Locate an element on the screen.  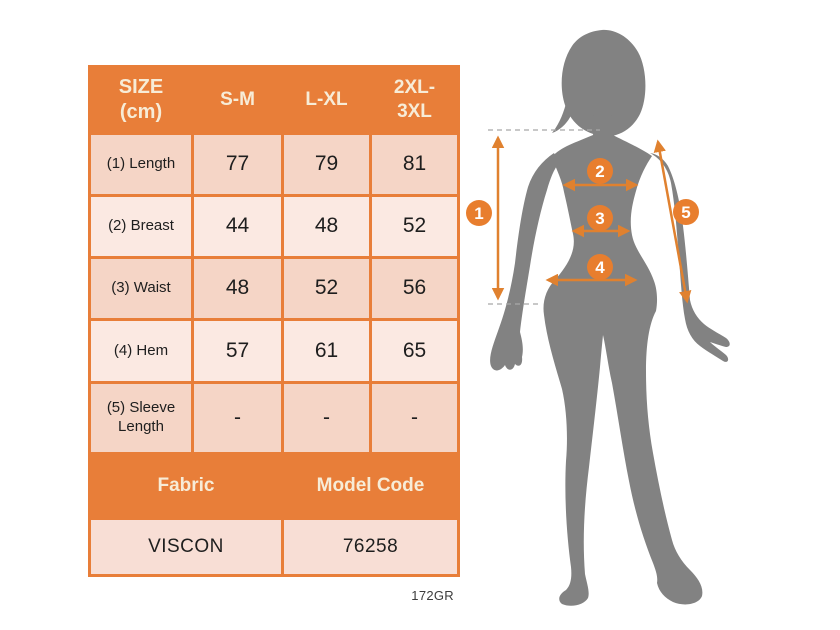
length-l-xl: 79 is located at coordinates (326, 164).